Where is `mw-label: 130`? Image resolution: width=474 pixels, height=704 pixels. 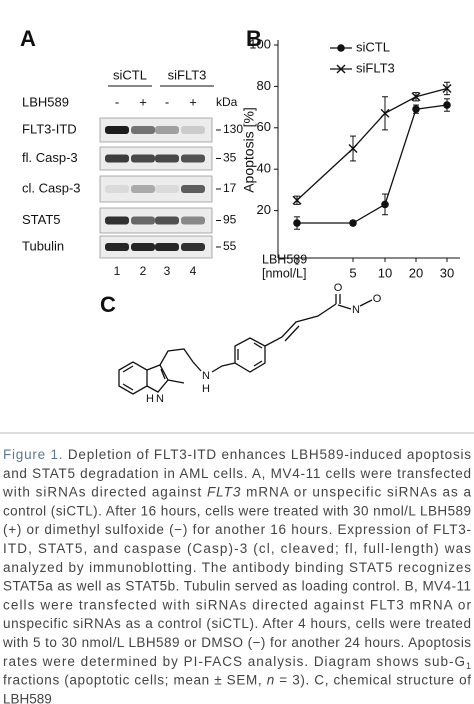
mw-label: 130 is located at coordinates (233, 129).